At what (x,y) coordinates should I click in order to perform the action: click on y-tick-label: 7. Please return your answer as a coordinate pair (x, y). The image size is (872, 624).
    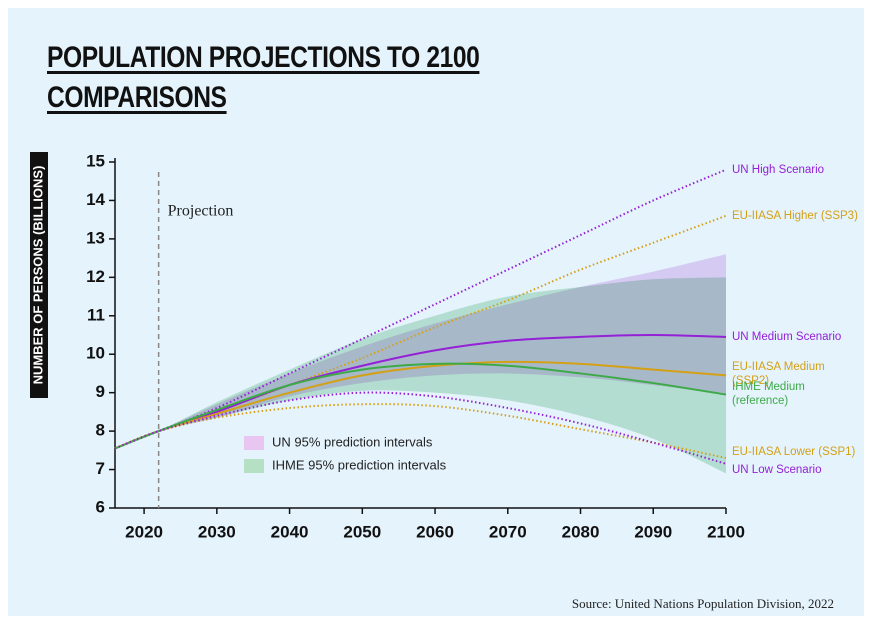
    Looking at the image, I should click on (100, 468).